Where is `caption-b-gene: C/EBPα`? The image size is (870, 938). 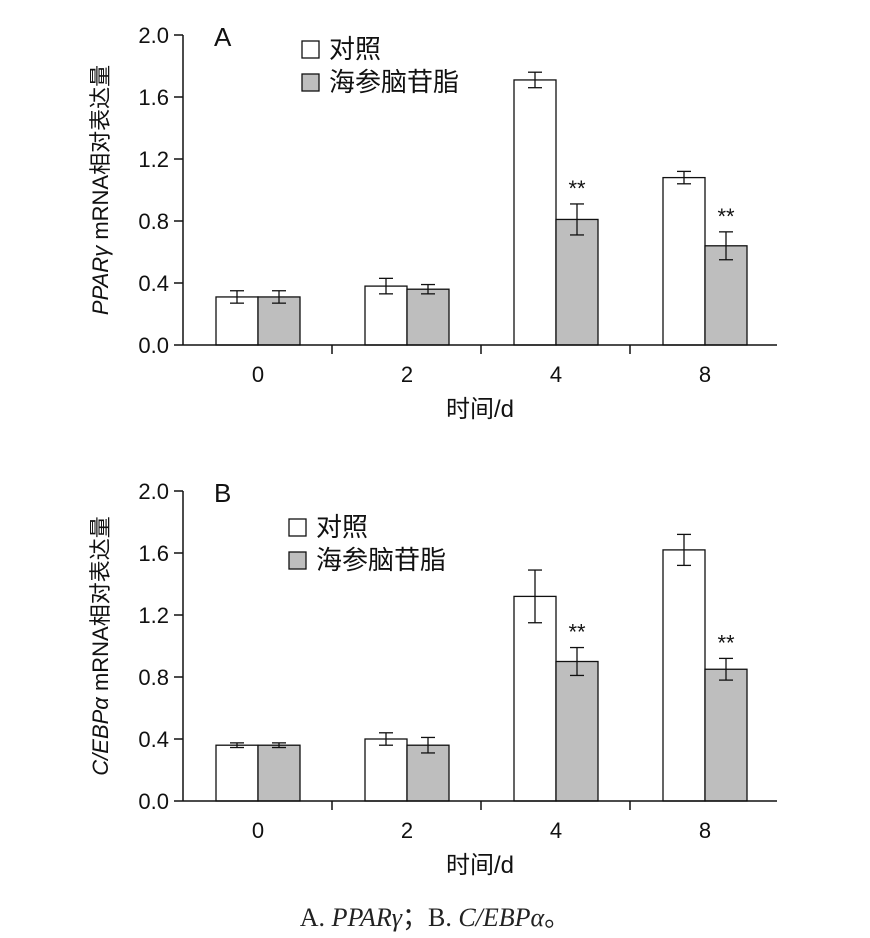 caption-b-gene: C/EBPα is located at coordinates (501, 917).